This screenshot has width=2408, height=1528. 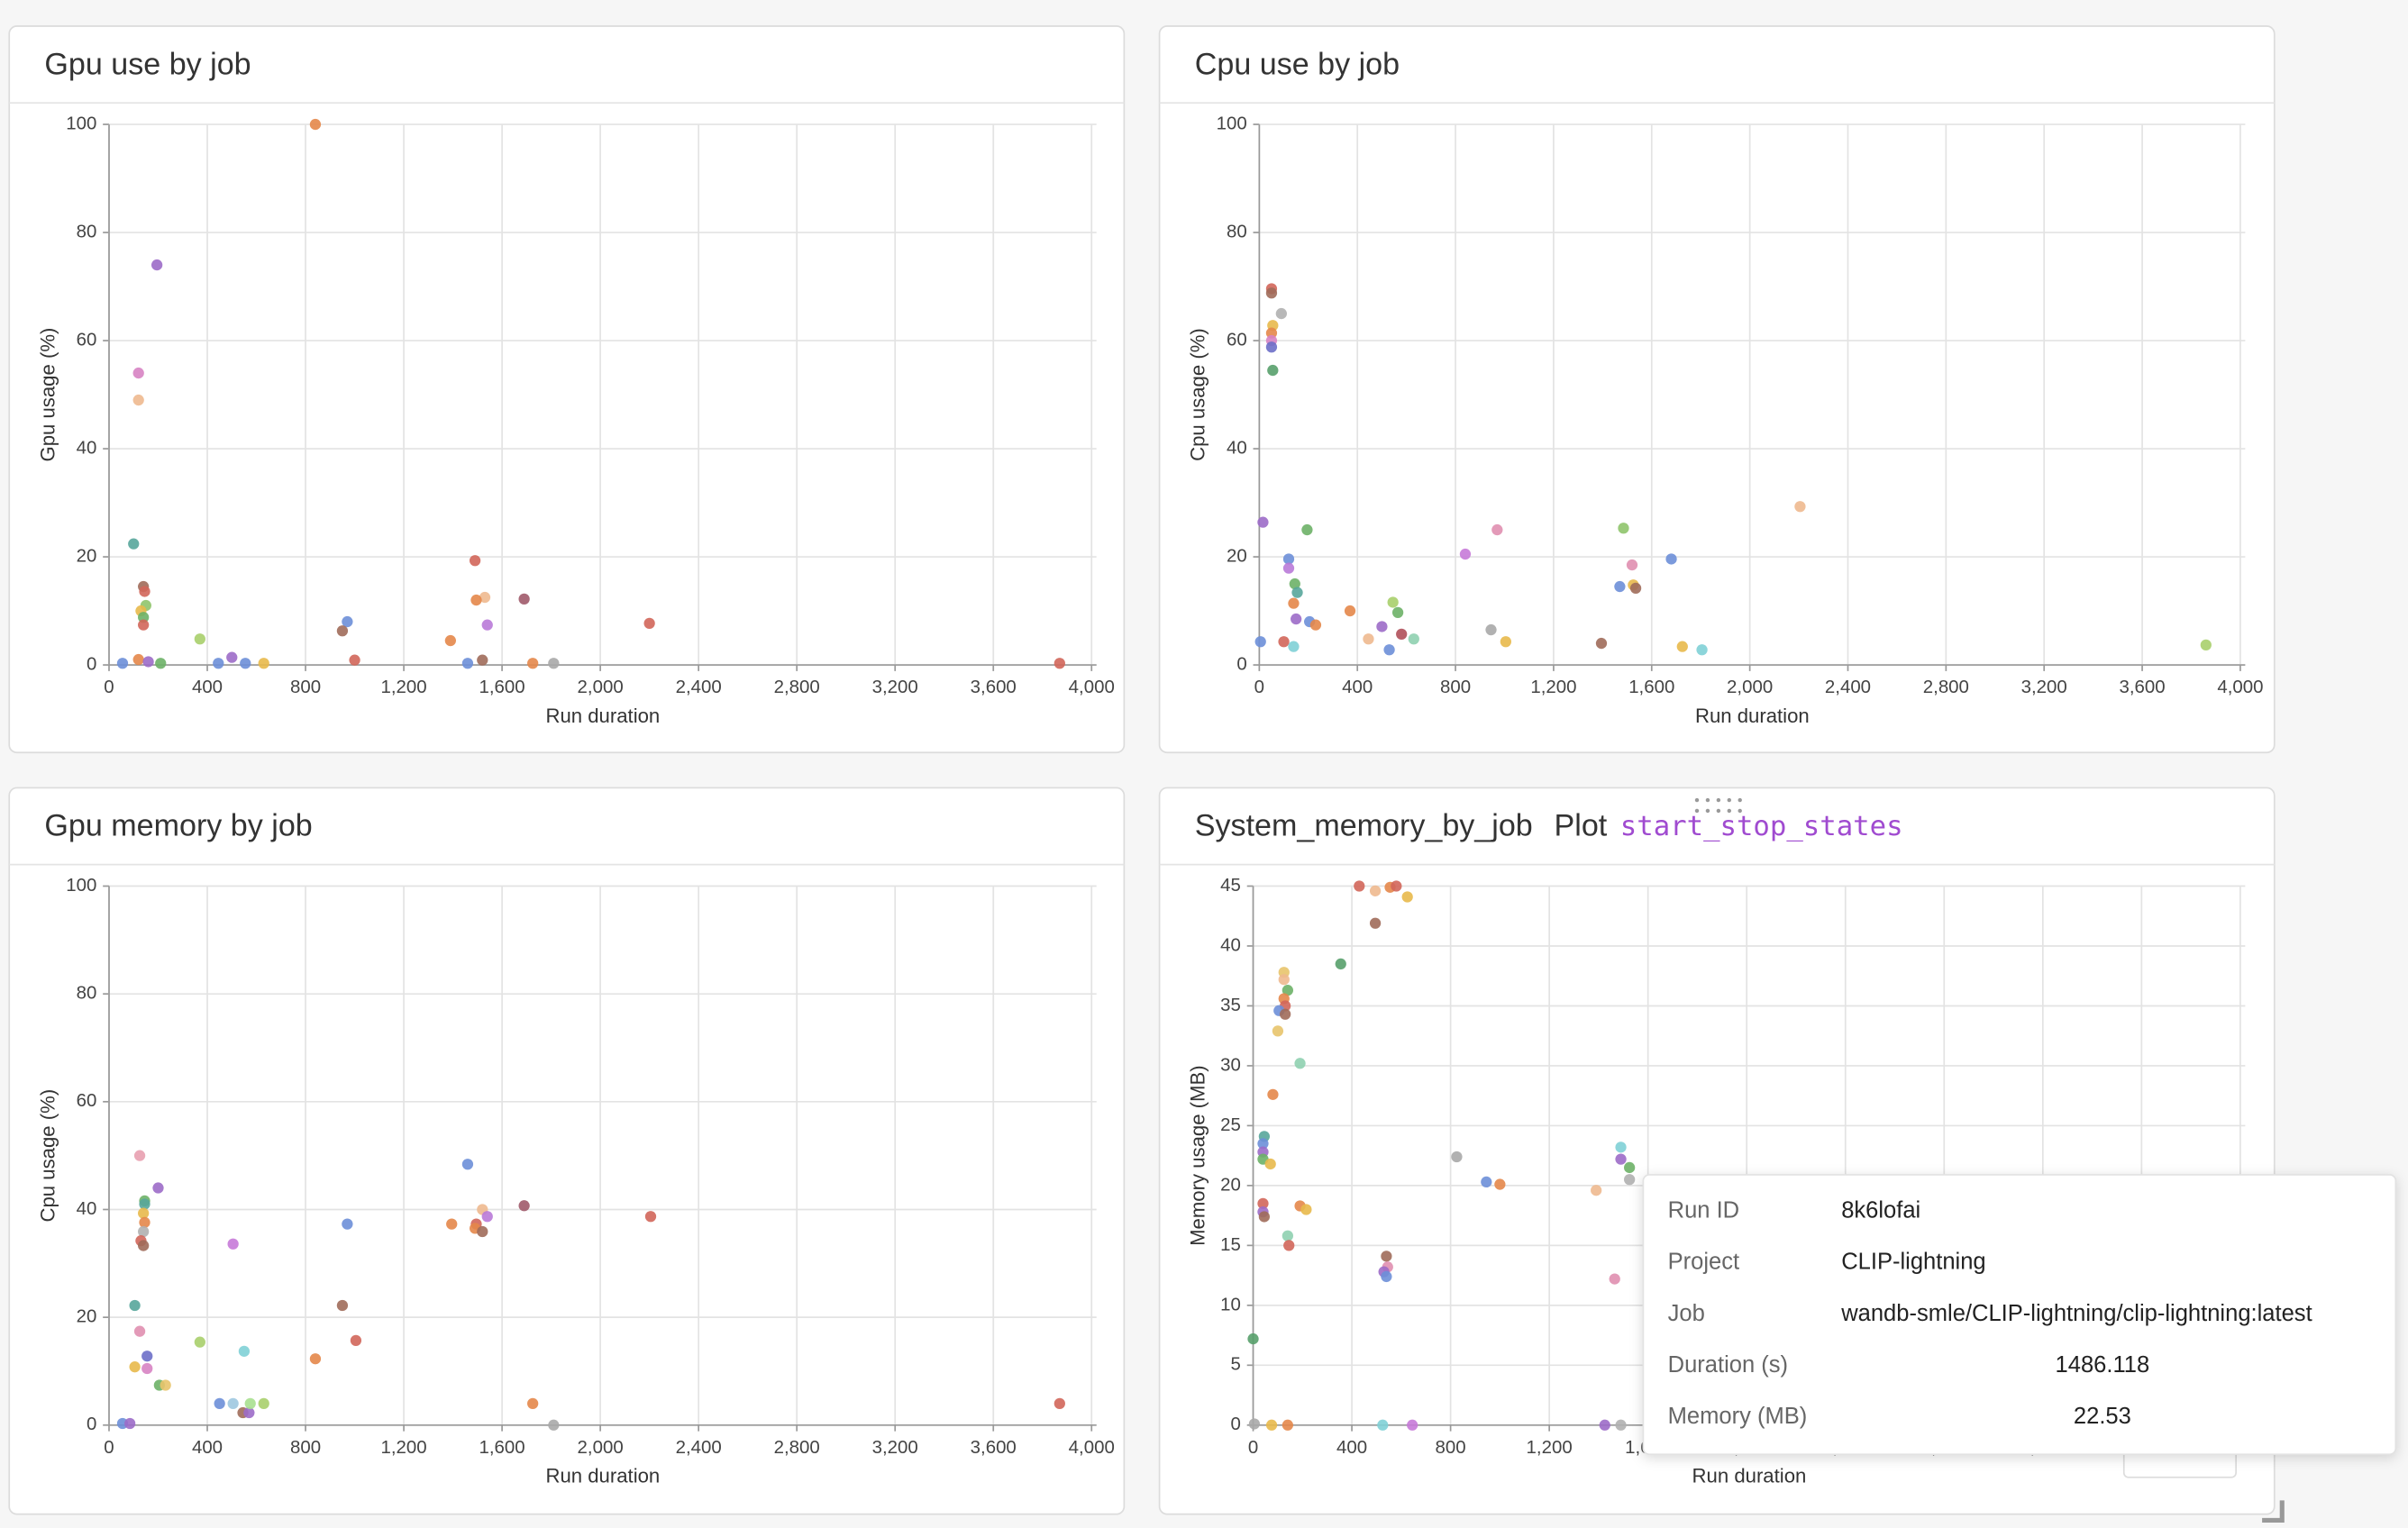 I want to click on tooltip-label: Project, so click(x=1704, y=1263).